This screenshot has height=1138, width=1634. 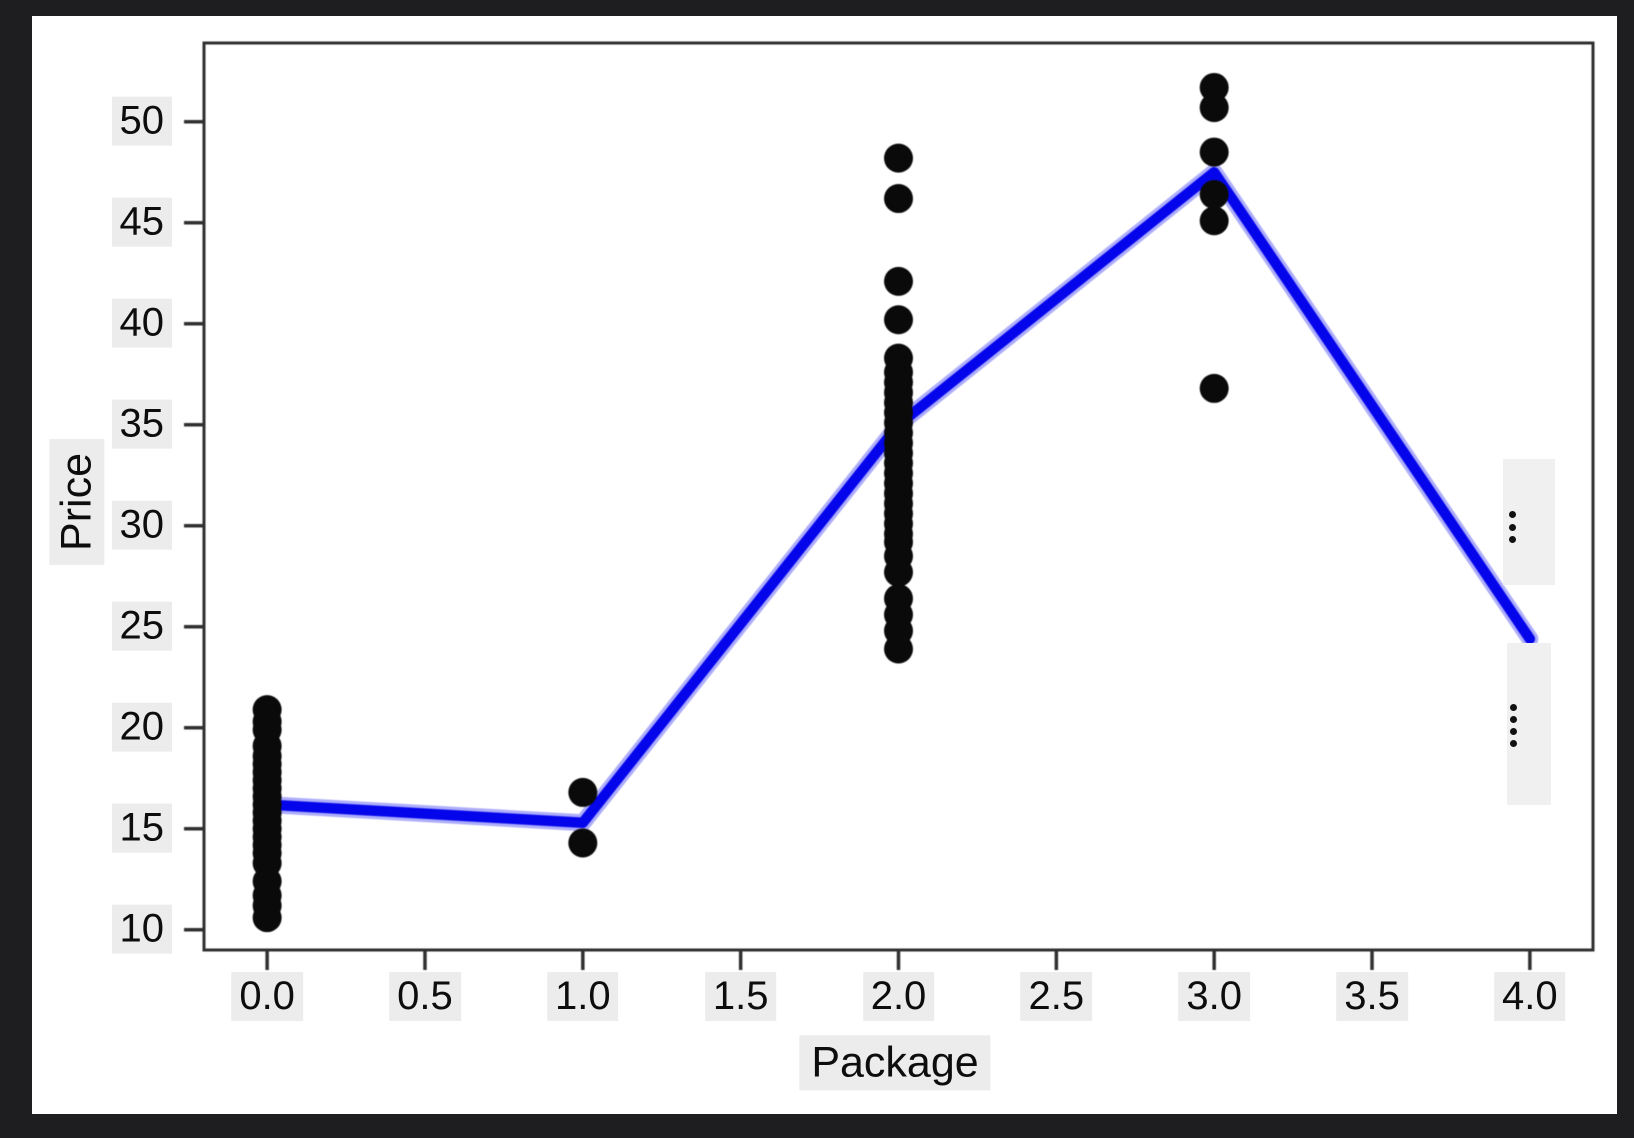 I want to click on y-tick-label: 25, so click(x=141, y=626).